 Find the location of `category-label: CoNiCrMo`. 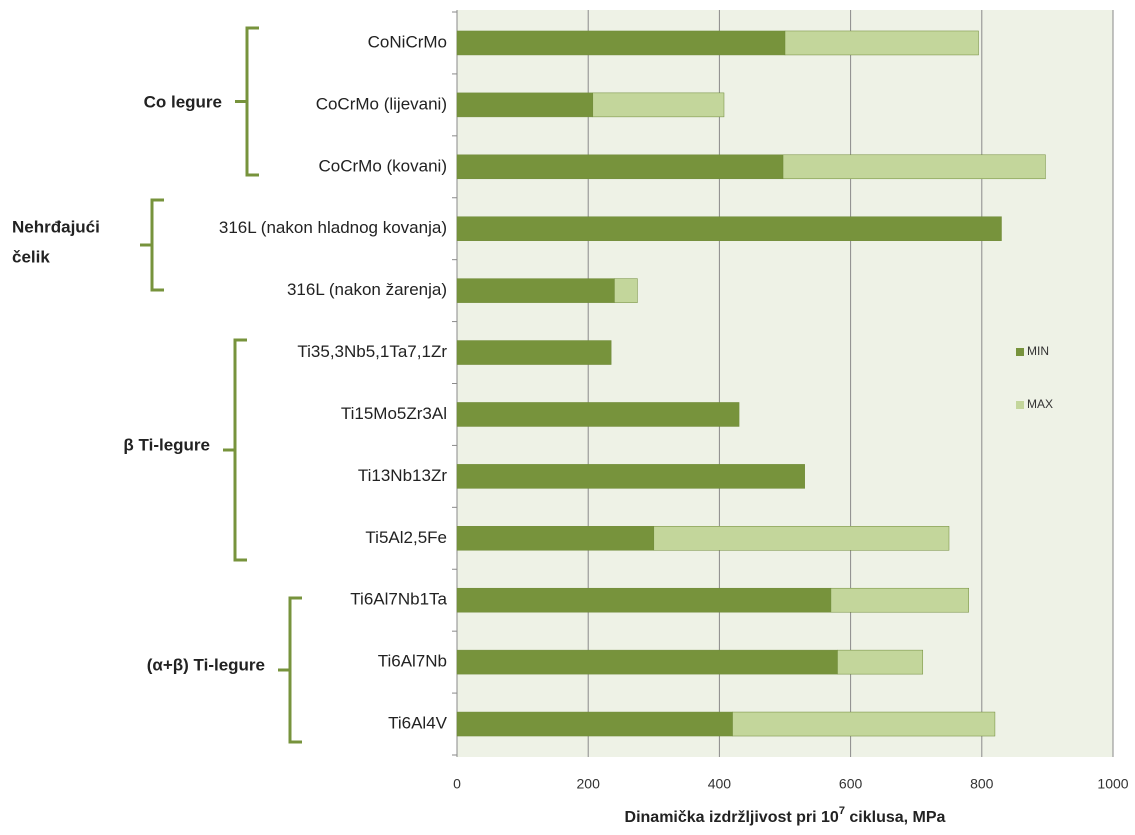

category-label: CoNiCrMo is located at coordinates (407, 41).